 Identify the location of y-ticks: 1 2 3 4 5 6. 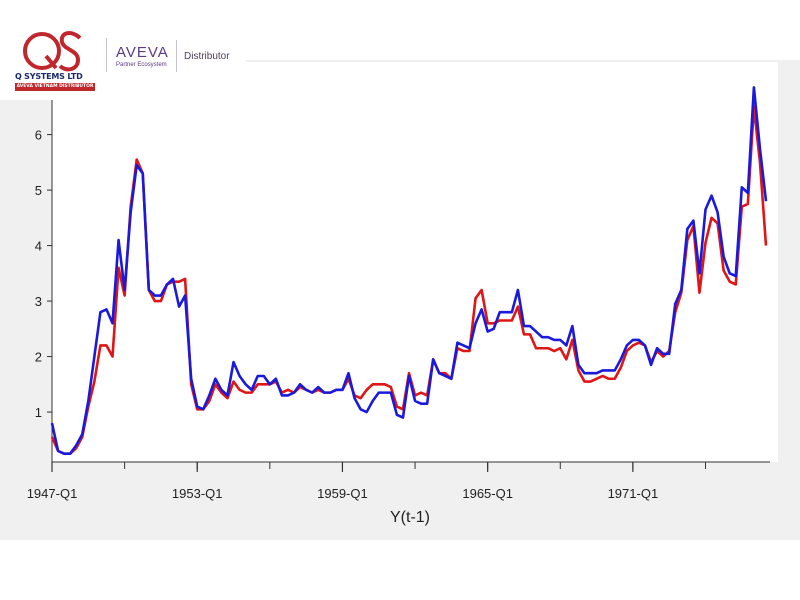
(43, 274).